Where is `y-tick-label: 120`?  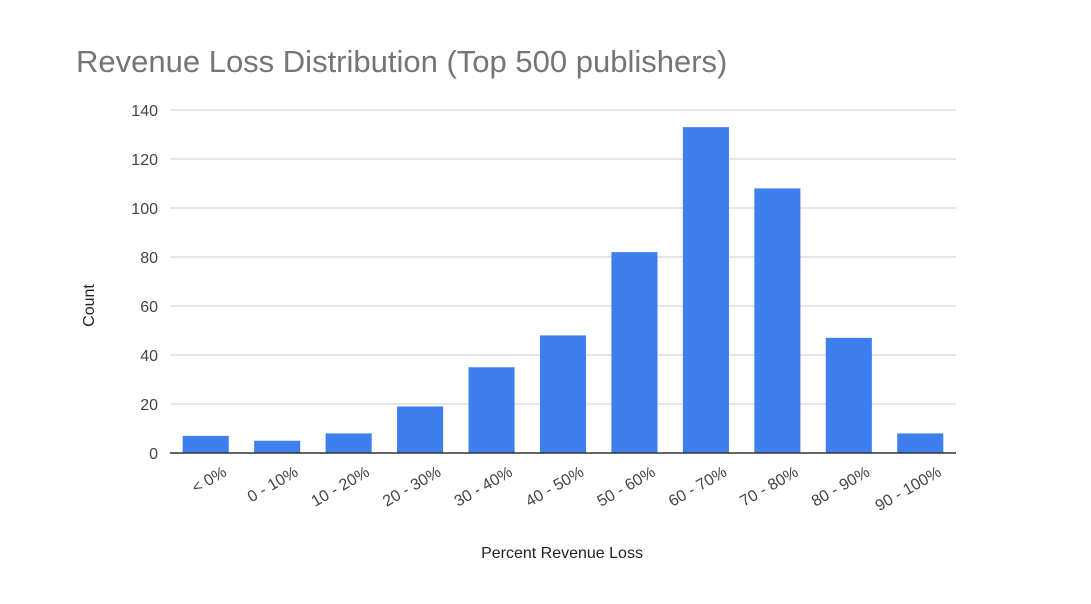
y-tick-label: 120 is located at coordinates (144, 160).